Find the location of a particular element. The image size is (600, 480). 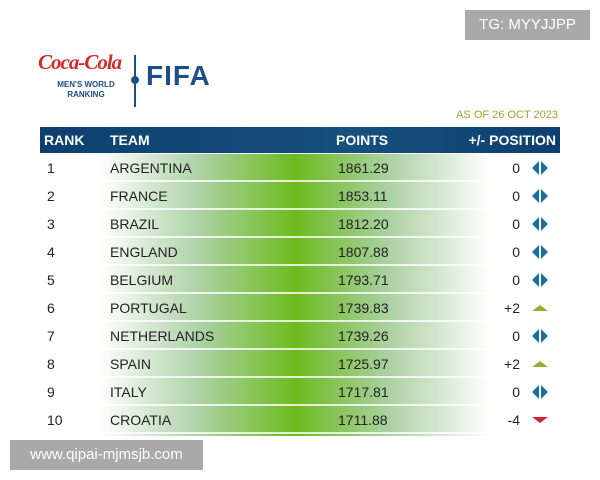

position-change: -4 is located at coordinates (513, 420).